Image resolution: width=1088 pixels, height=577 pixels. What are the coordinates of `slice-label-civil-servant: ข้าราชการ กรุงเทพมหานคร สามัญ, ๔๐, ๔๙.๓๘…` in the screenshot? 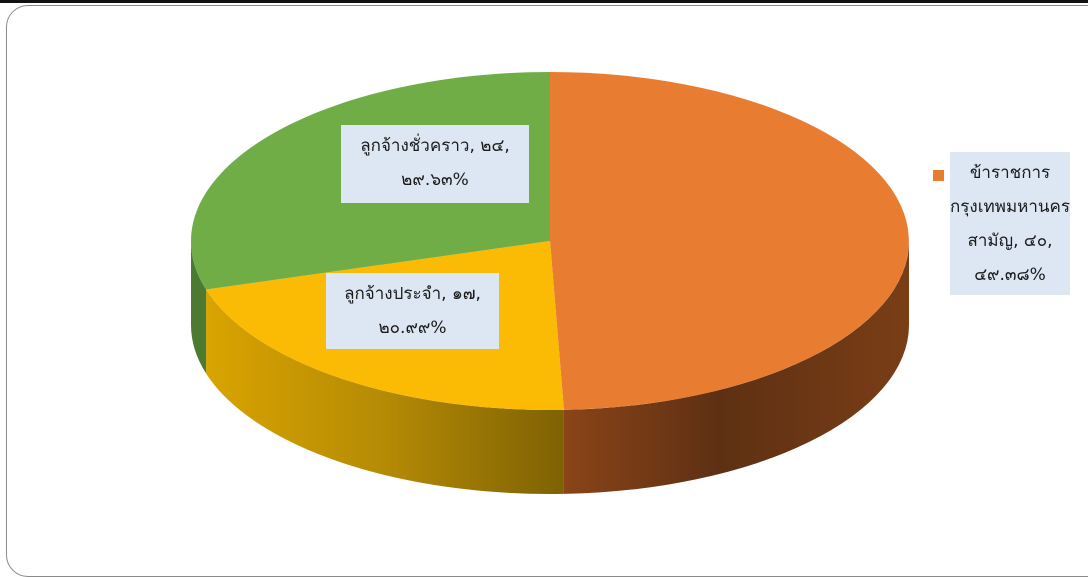 It's located at (1010, 223).